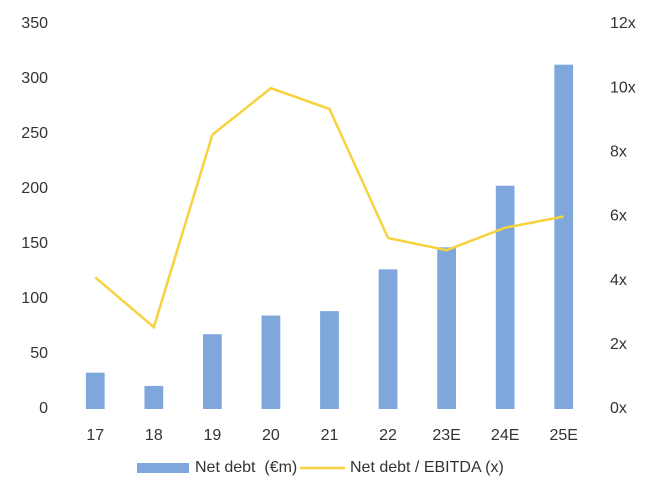 This screenshot has width=659, height=482. Describe the element at coordinates (427, 467) in the screenshot. I see `legend-label: Net debt / EBITDA (x)` at that location.